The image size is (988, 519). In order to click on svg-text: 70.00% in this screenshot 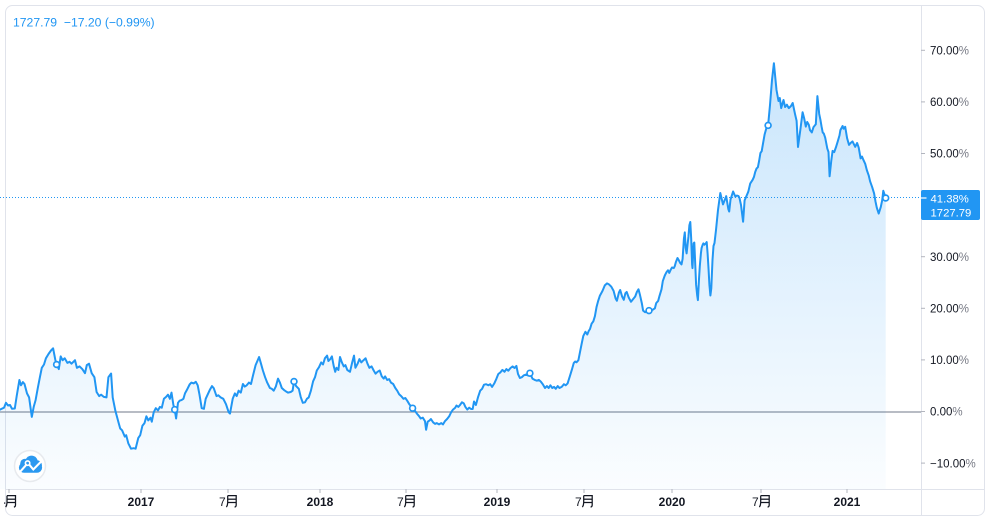, I will do `click(949, 52)`.